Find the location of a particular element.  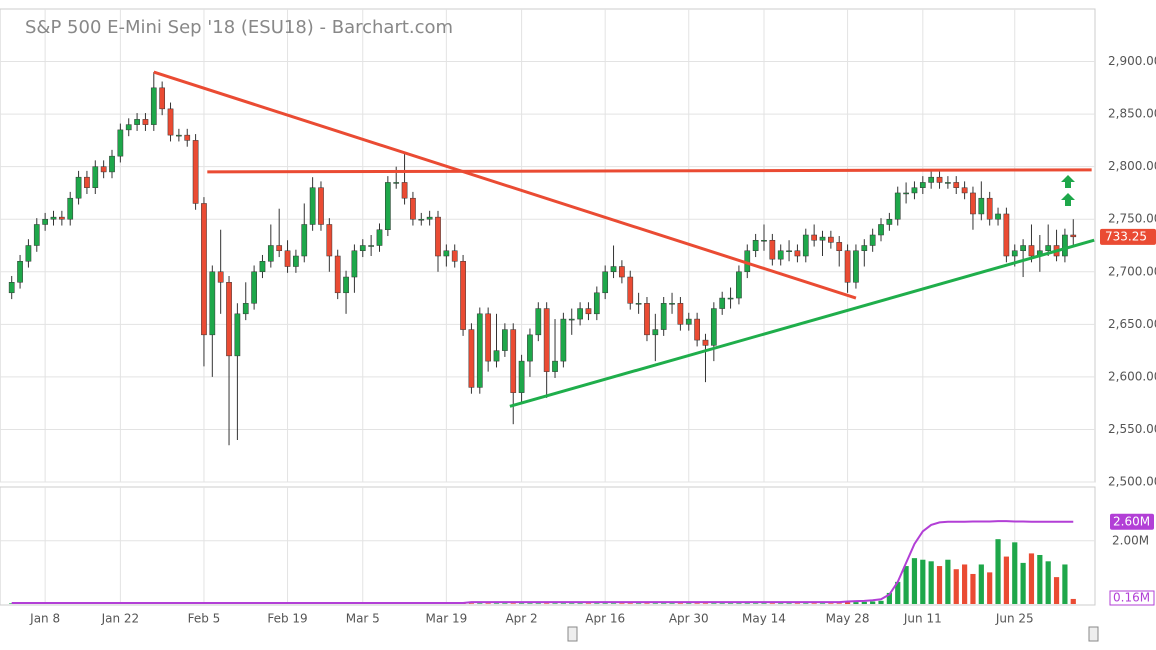

x-tick-label: Feb 19 is located at coordinates (287, 619).